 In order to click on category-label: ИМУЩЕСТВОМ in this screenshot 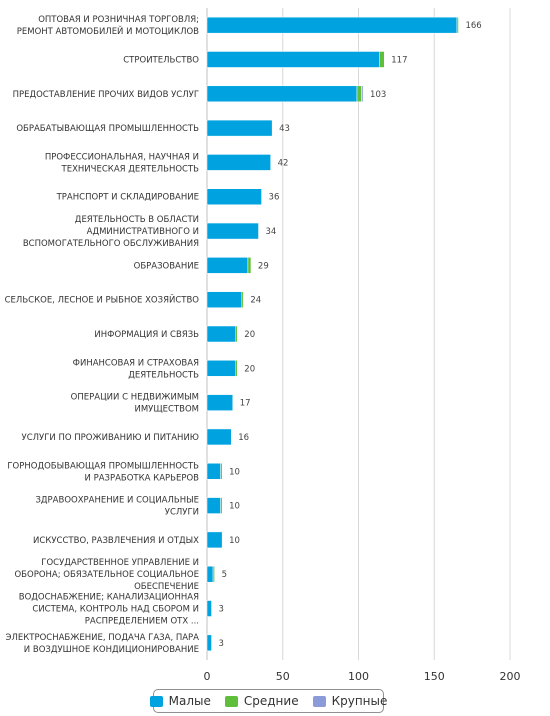, I will do `click(166, 410)`.